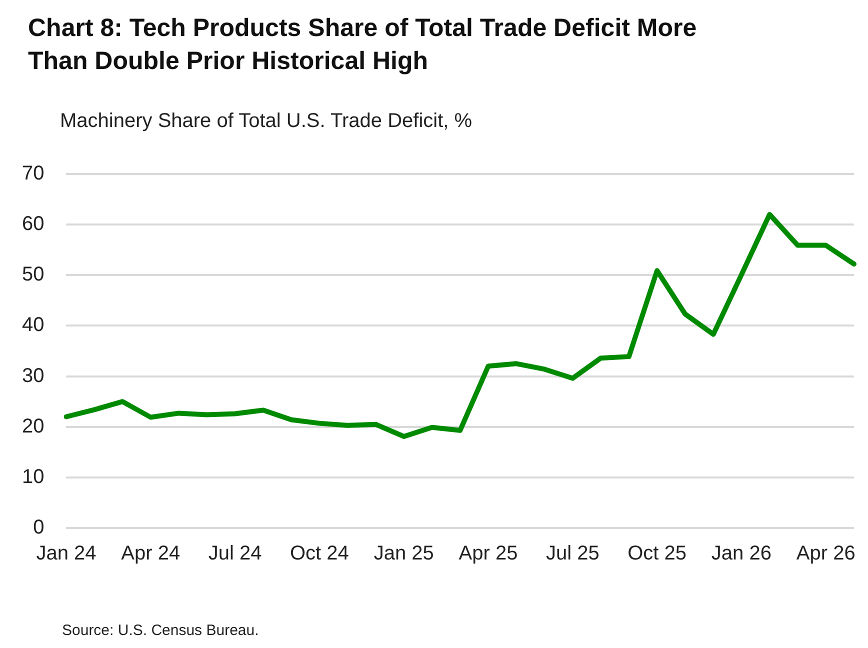 This screenshot has height=648, width=868. What do you see at coordinates (33, 477) in the screenshot?
I see `y-tick-label: 10` at bounding box center [33, 477].